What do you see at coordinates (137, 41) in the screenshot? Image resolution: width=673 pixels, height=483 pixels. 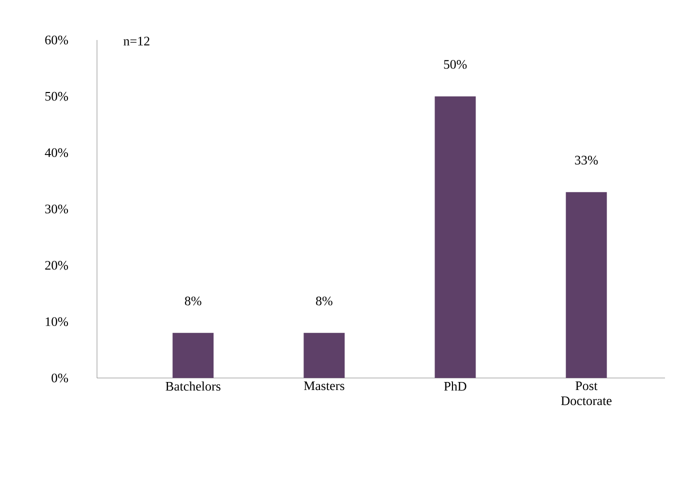 I see `annotation: n=12` at bounding box center [137, 41].